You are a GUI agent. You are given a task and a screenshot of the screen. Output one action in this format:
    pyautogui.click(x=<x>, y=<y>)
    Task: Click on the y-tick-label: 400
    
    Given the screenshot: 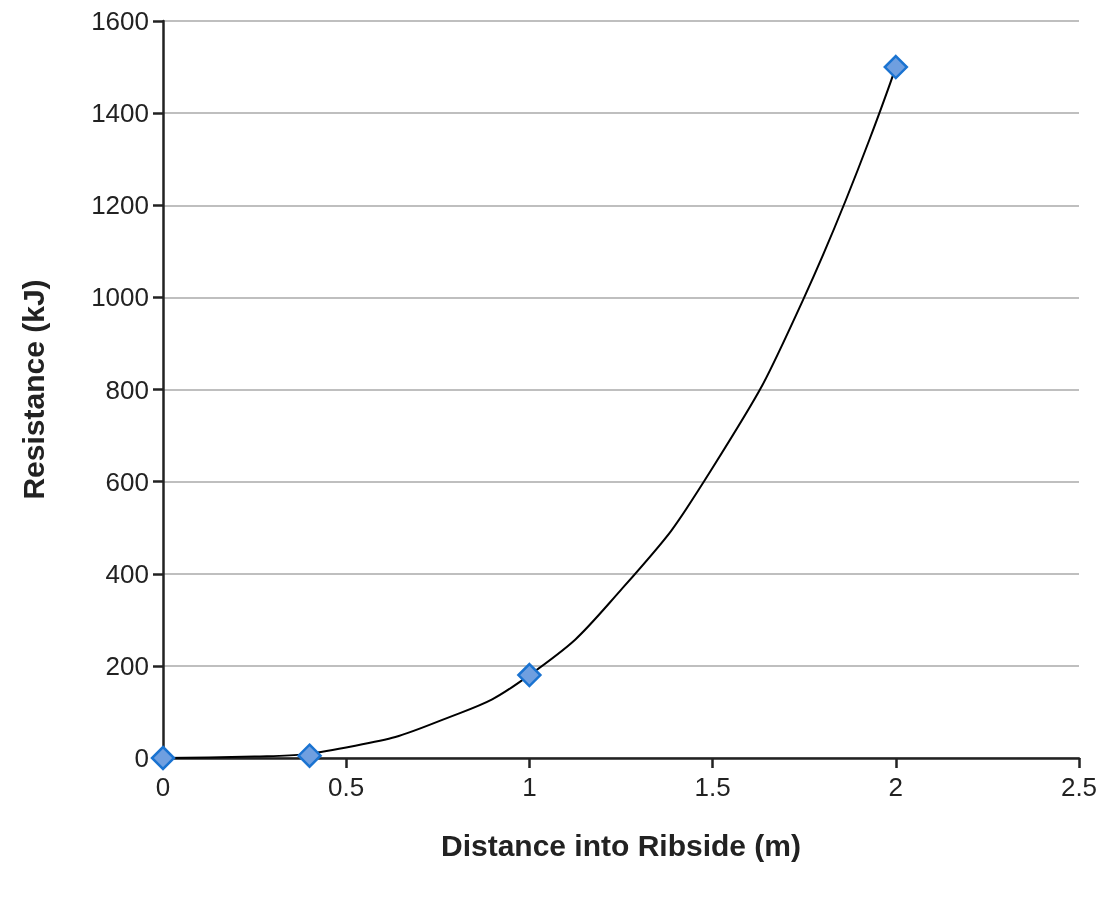 What is the action you would take?
    pyautogui.click(x=127, y=573)
    